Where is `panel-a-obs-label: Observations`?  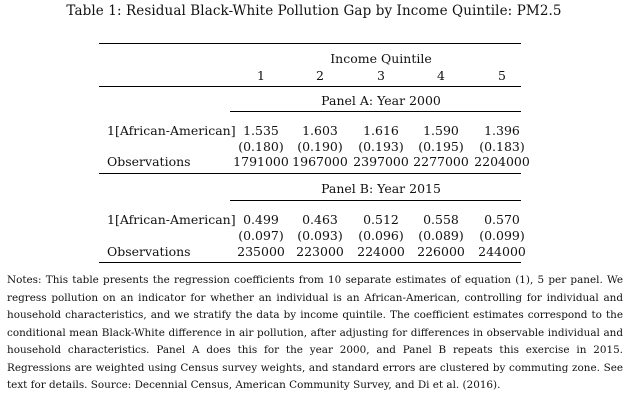 panel-a-obs-label: Observations is located at coordinates (149, 161).